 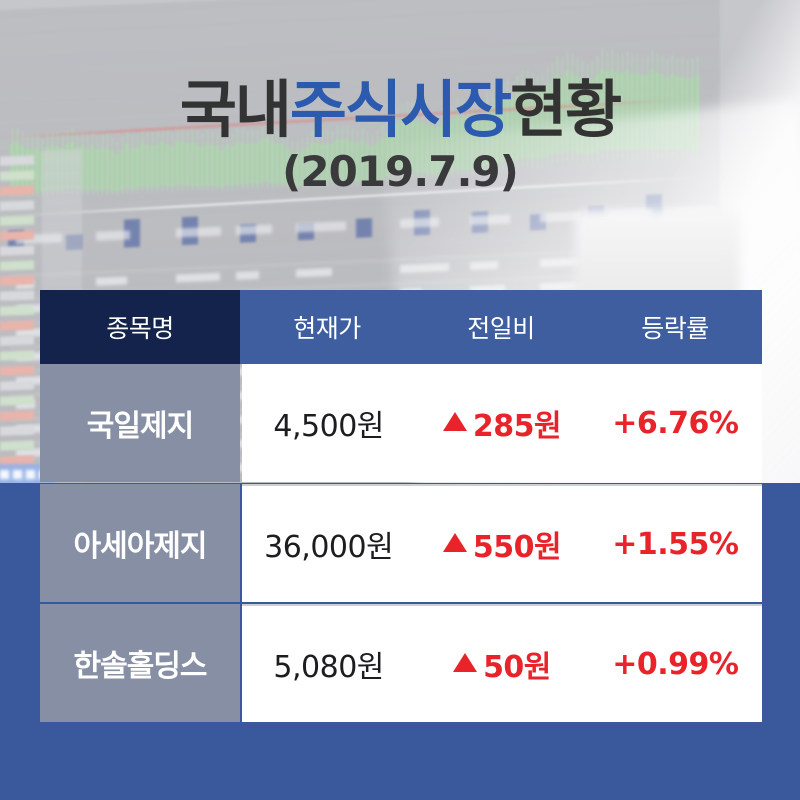 I want to click on cell-change-rate: +0.99%, so click(x=675, y=664).